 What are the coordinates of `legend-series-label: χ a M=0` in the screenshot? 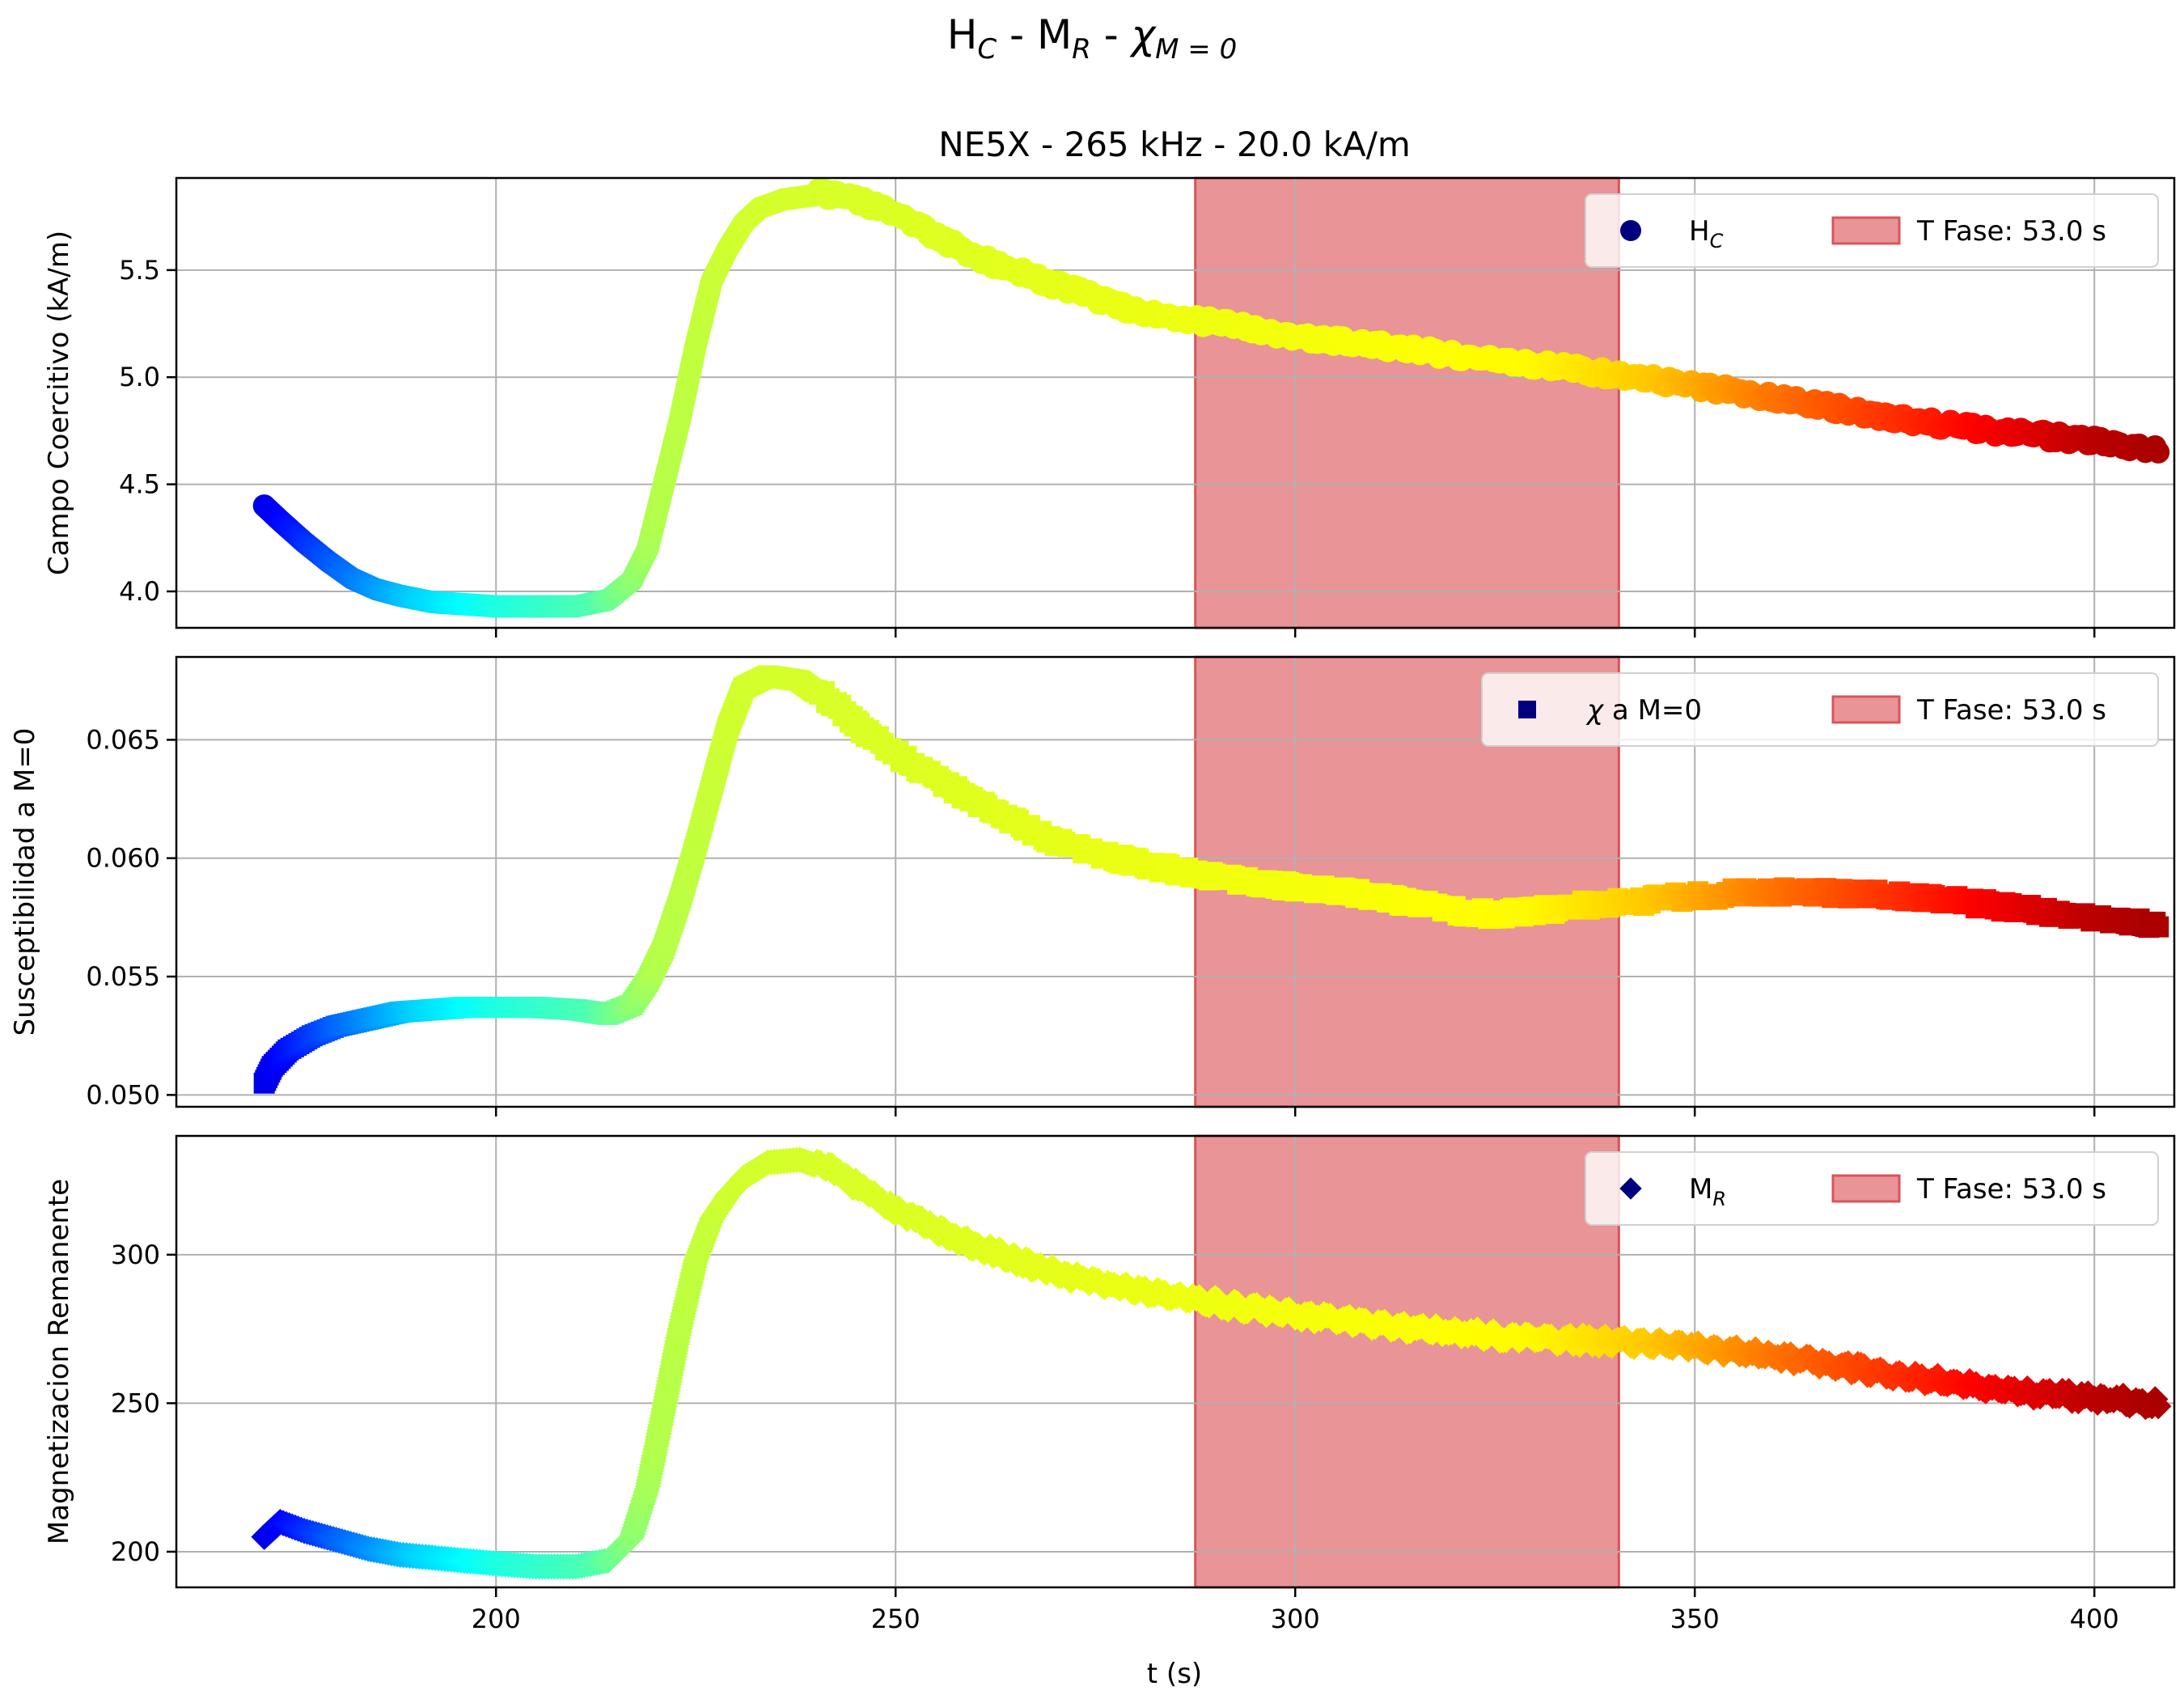 It's located at (1644, 710).